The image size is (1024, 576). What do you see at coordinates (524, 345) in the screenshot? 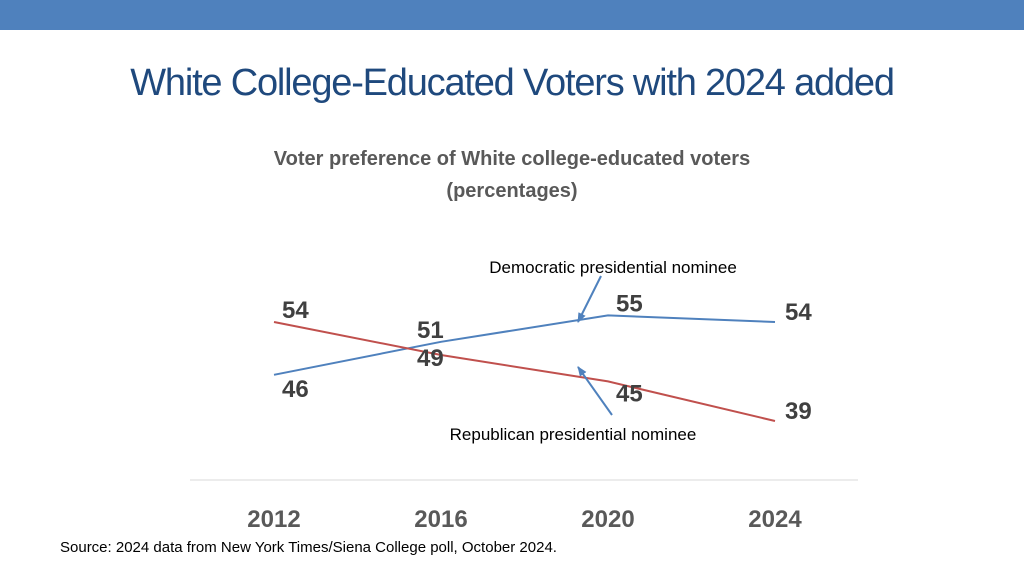
I see `democratic-series-line` at bounding box center [524, 345].